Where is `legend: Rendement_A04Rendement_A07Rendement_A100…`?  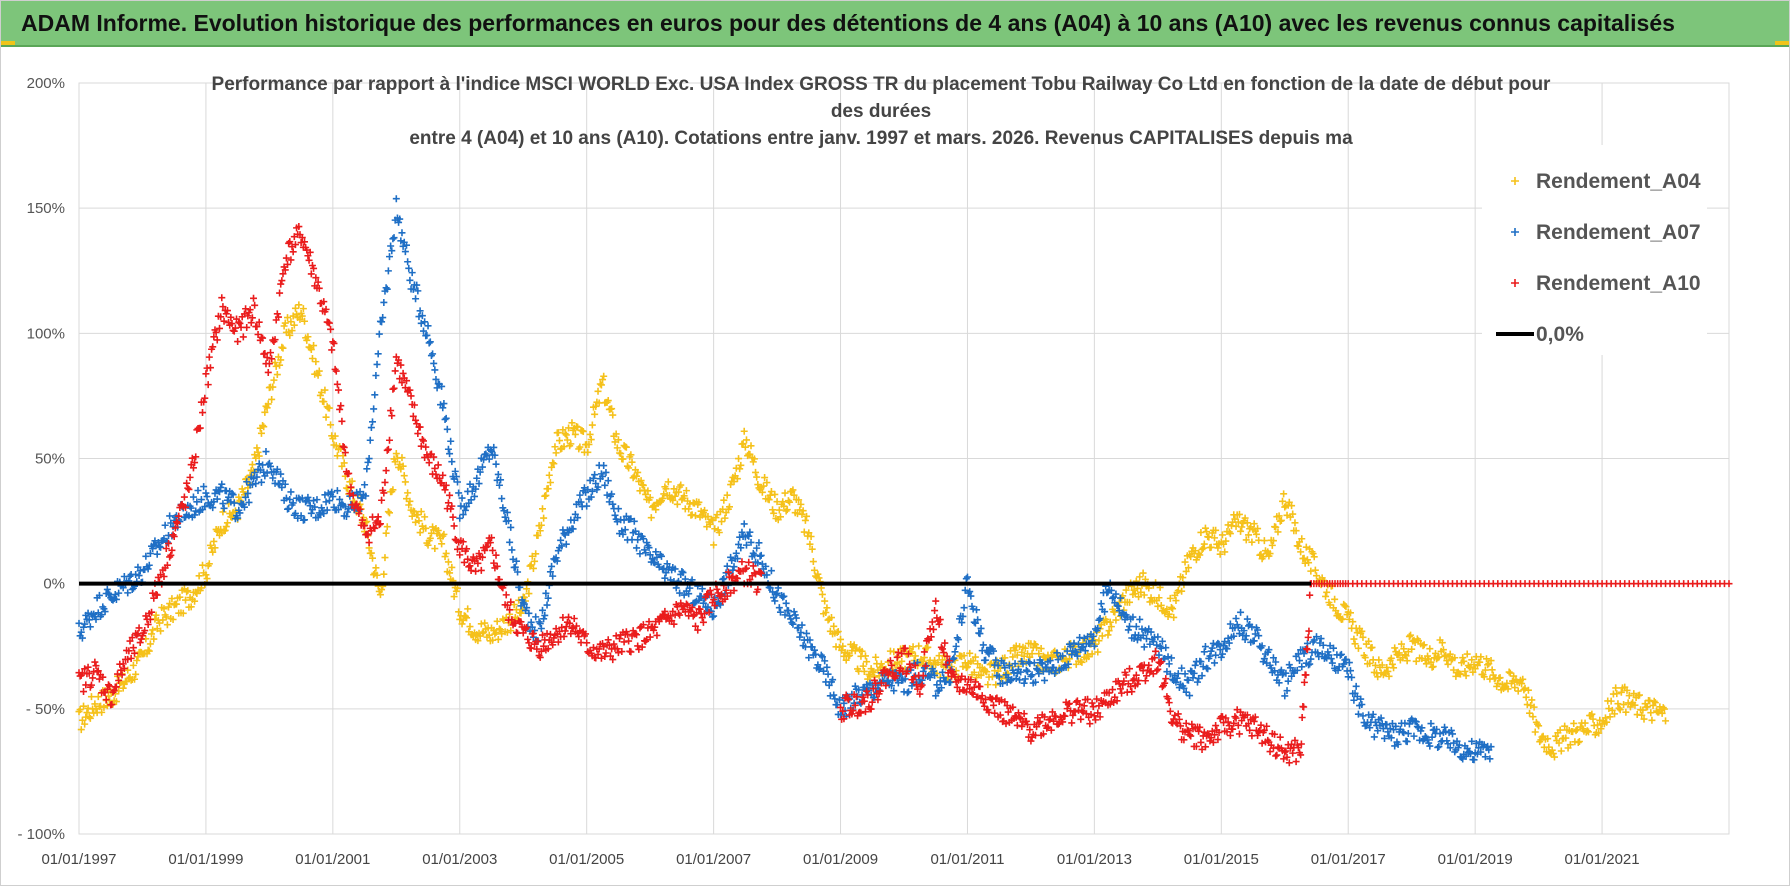 legend: Rendement_A04Rendement_A07Rendement_A100… is located at coordinates (1594, 250).